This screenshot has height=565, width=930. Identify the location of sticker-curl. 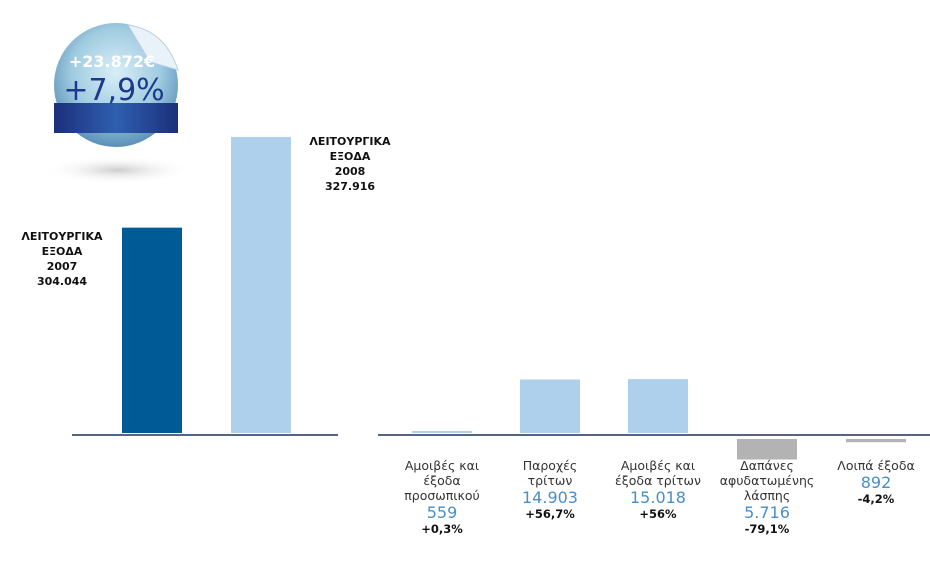
(153, 47).